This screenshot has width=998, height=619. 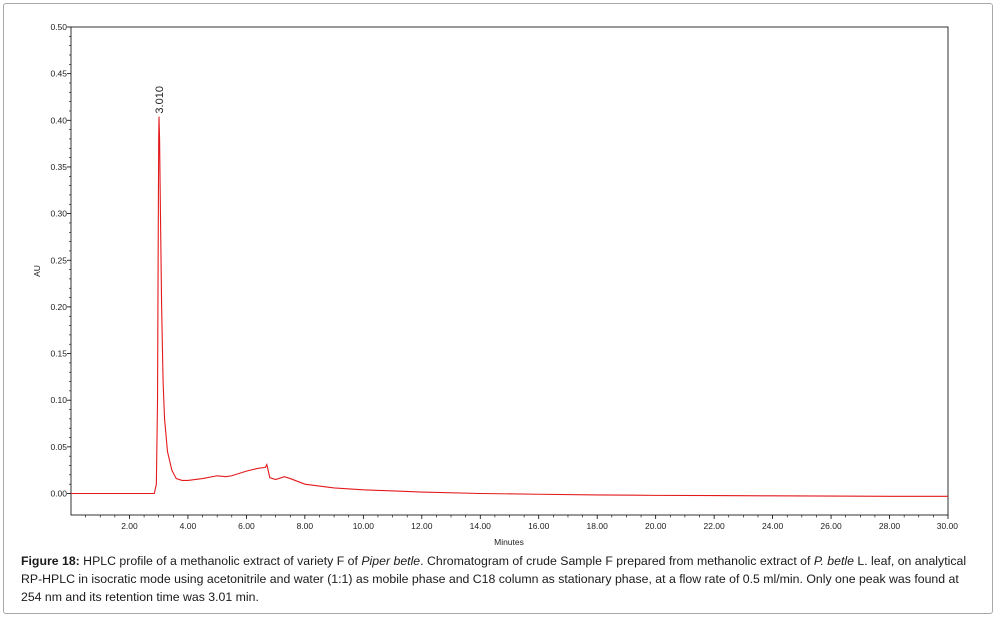 What do you see at coordinates (714, 526) in the screenshot?
I see `x-tick-label: 22.00` at bounding box center [714, 526].